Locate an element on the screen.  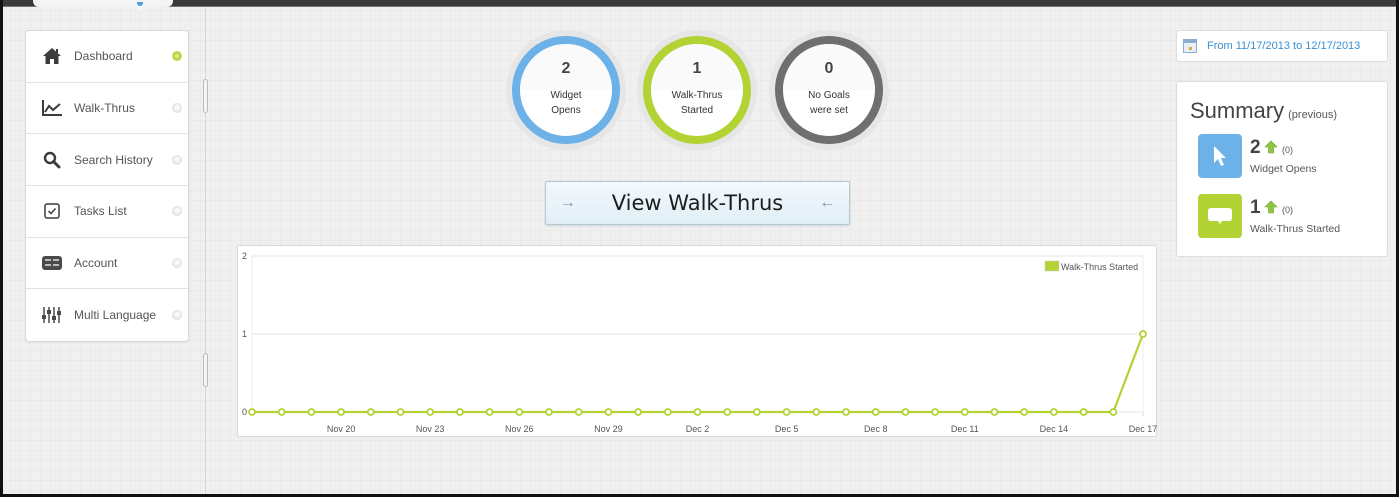
stat-value: 2 is located at coordinates (566, 68).